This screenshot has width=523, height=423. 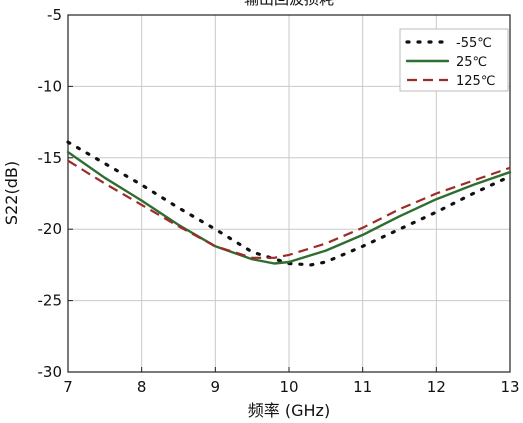 I want to click on y-axis-title: S22(dB), so click(x=11, y=193).